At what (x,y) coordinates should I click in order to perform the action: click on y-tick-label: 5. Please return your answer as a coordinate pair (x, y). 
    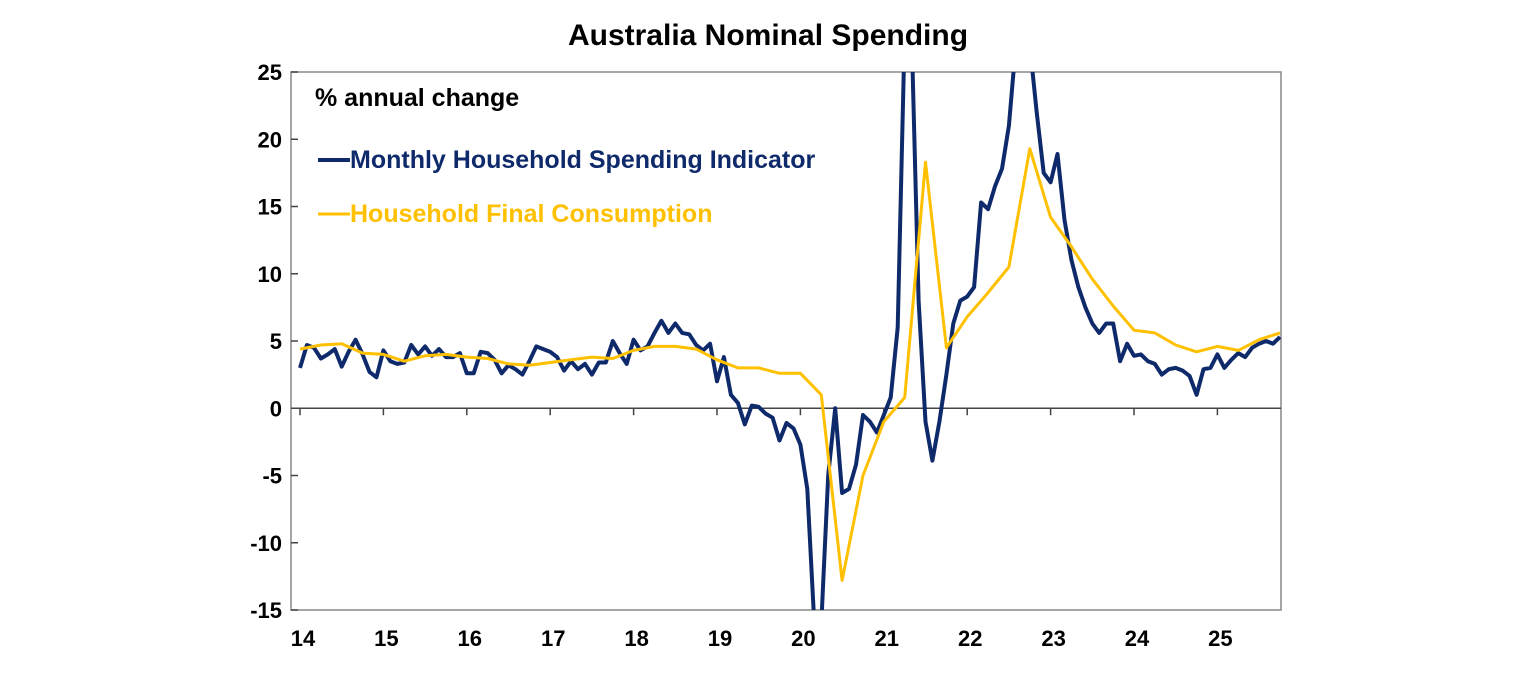
    Looking at the image, I should click on (276, 341).